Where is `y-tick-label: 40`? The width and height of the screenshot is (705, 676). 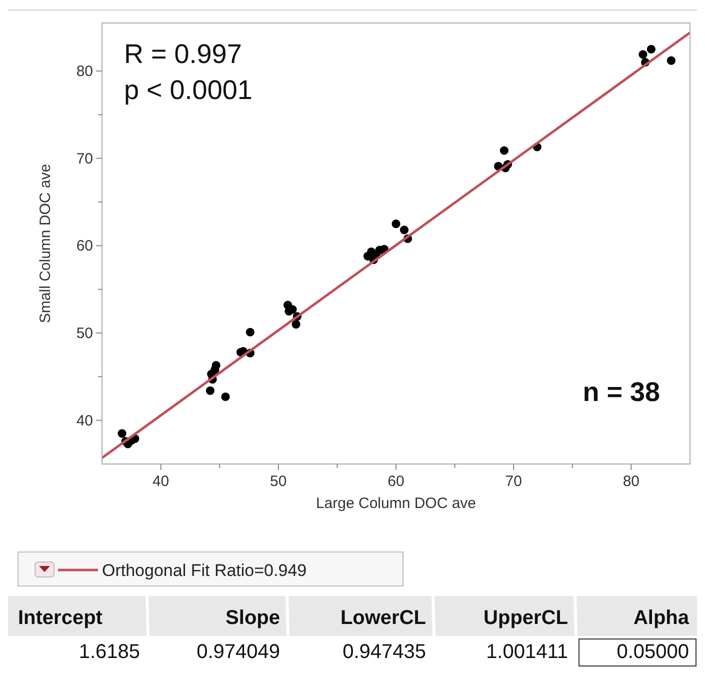
y-tick-label: 40 is located at coordinates (84, 421).